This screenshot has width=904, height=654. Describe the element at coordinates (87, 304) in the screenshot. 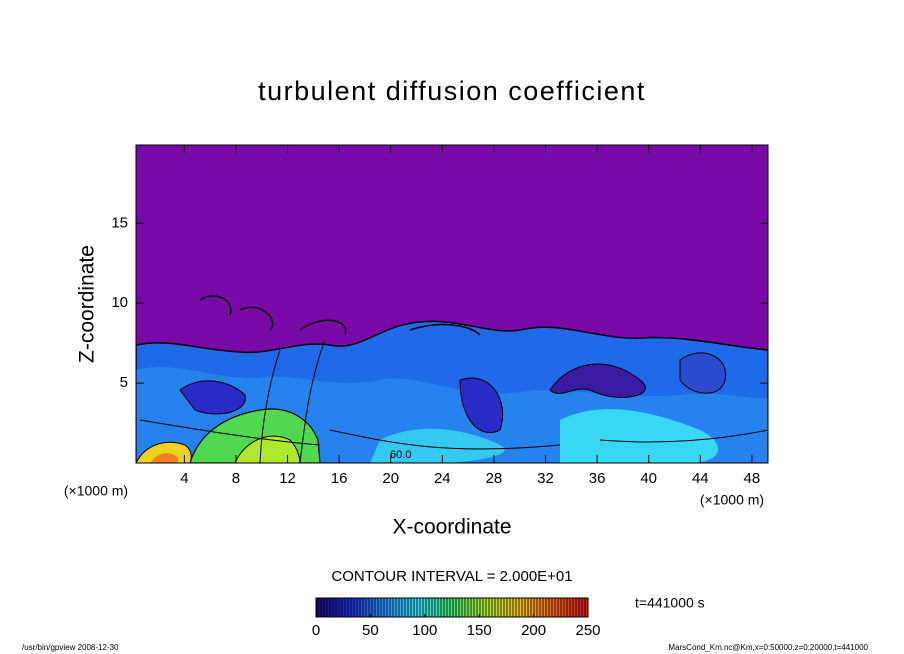

I see `y-axis-label: Z-coordinate` at that location.